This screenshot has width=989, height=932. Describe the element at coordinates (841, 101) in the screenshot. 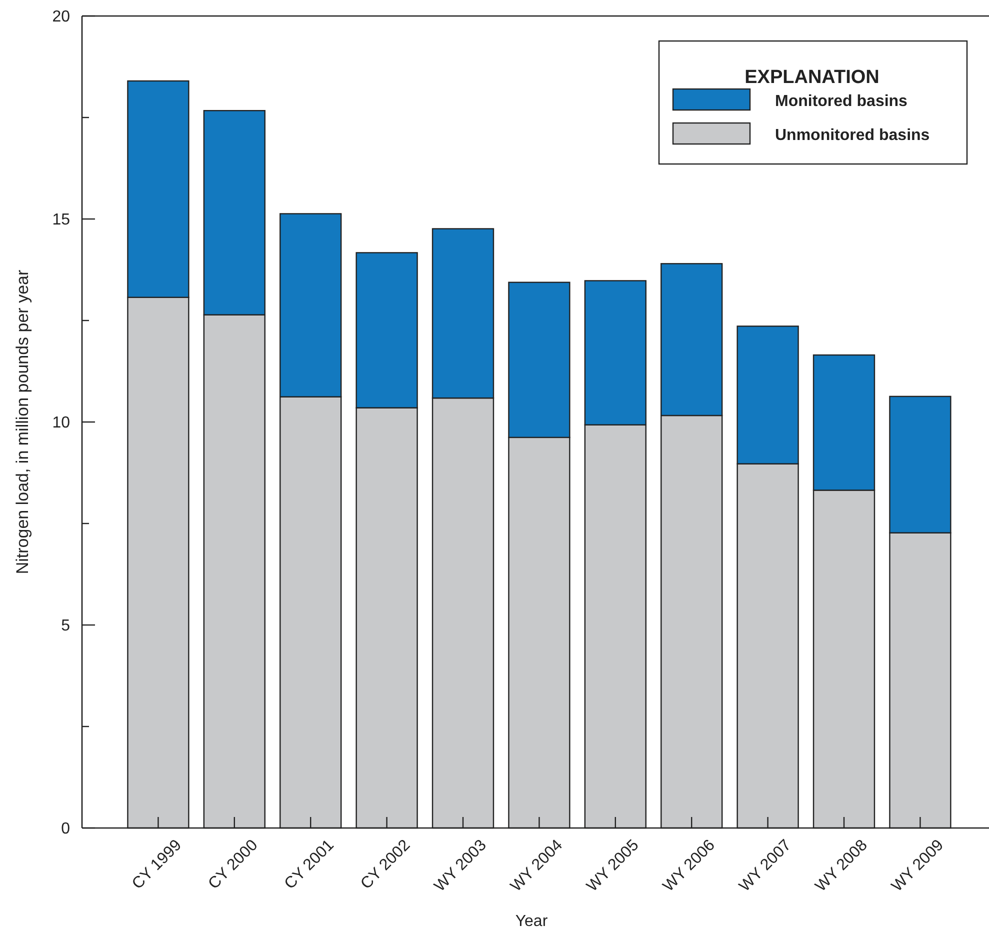

I see `legend-label: Monitored basins` at that location.